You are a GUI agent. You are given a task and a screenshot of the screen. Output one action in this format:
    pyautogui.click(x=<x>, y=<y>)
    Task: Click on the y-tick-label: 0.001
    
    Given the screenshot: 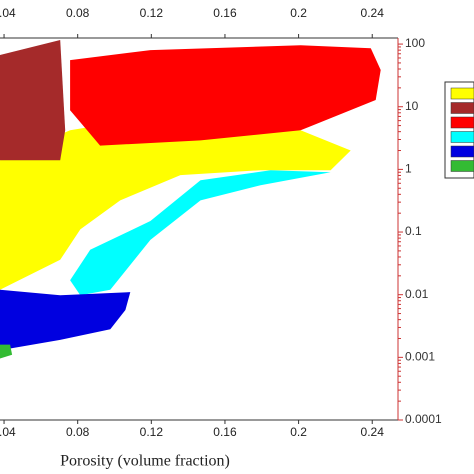 What is the action you would take?
    pyautogui.click(x=420, y=357)
    